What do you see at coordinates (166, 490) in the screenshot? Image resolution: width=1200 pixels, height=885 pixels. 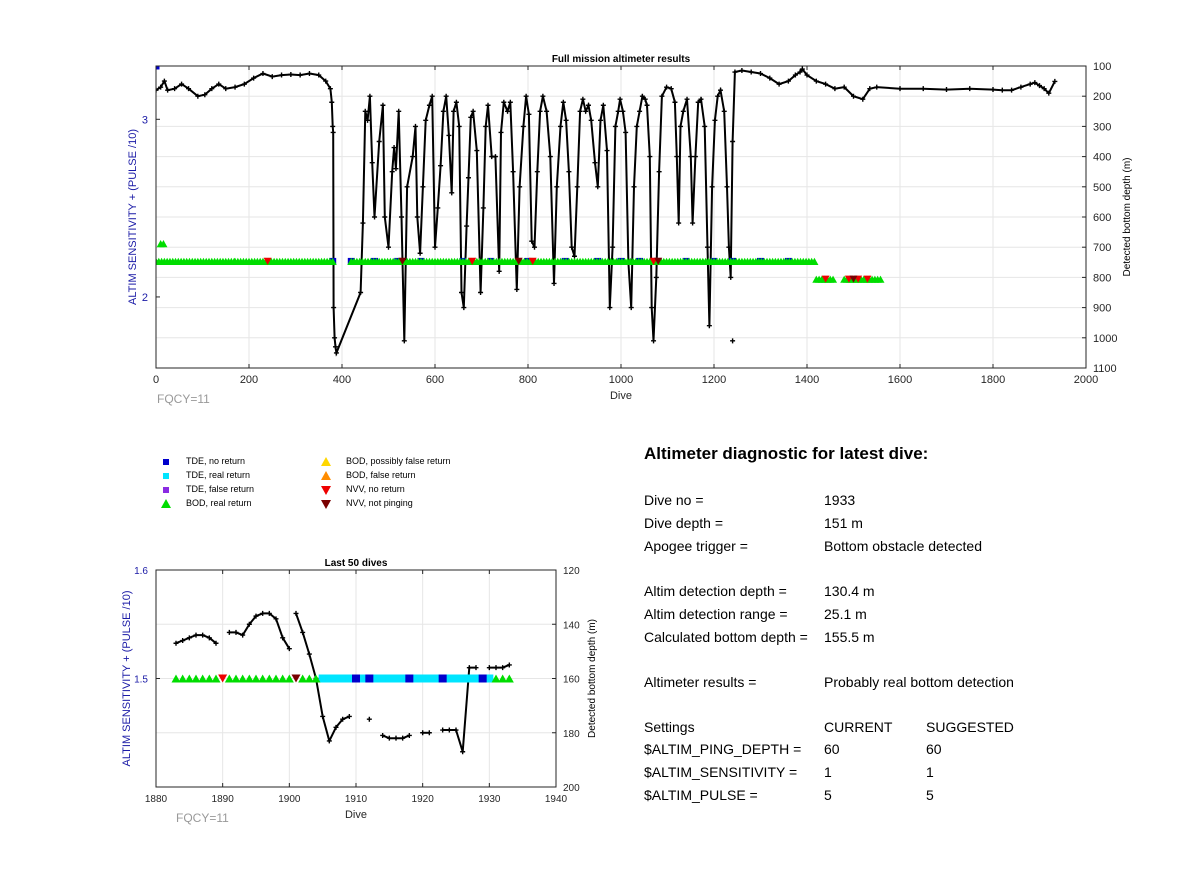 I see `legend-marker-square-icon` at bounding box center [166, 490].